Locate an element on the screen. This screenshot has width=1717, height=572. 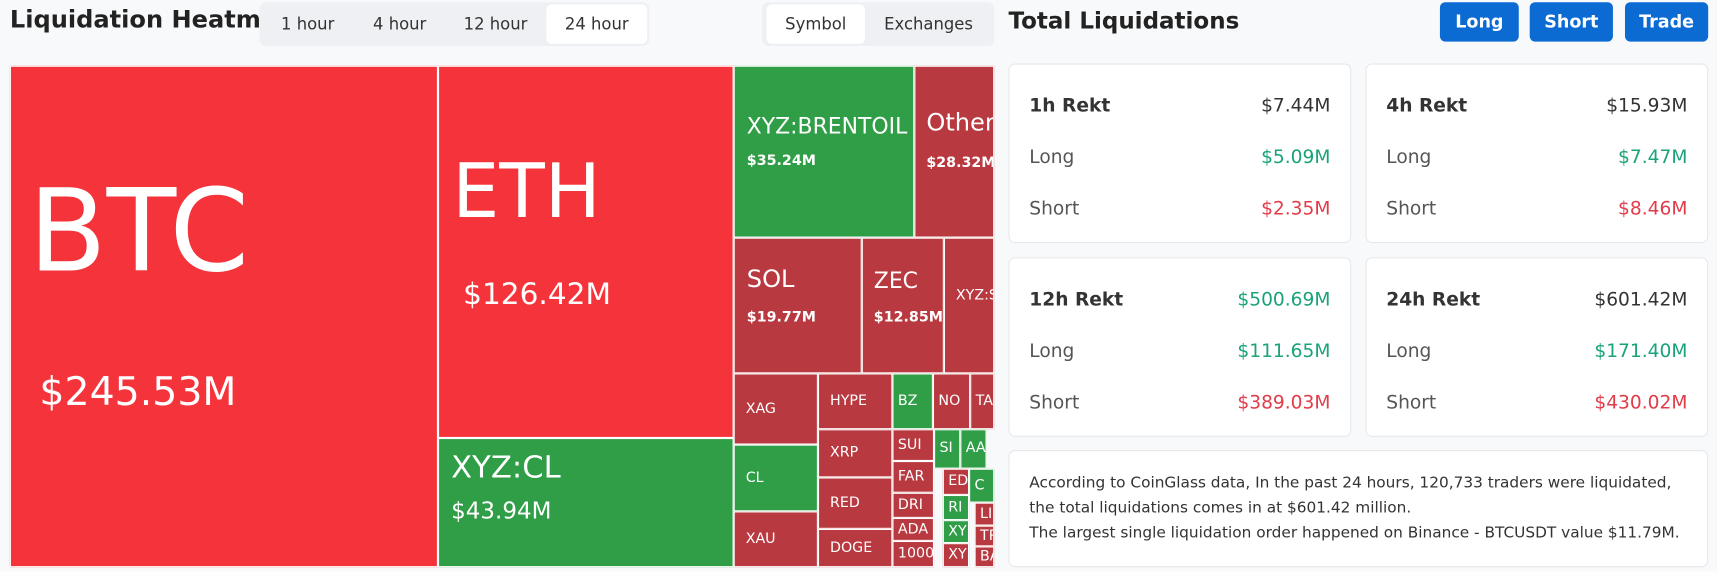
stat-label: 12h Rekt is located at coordinates (1076, 300).